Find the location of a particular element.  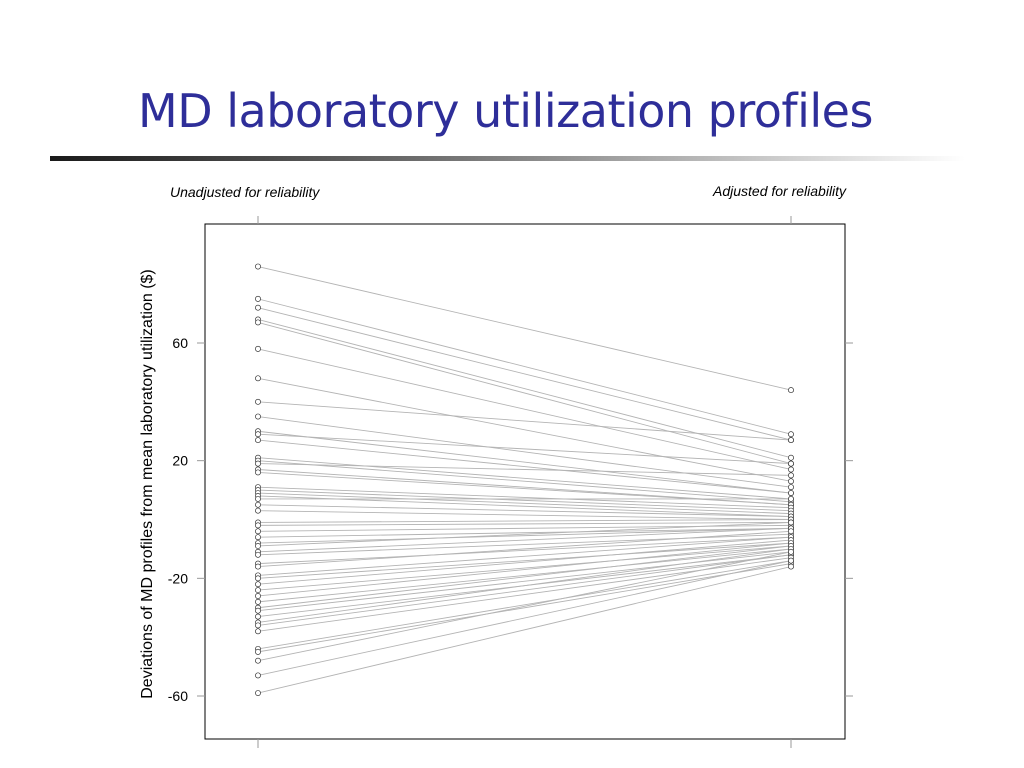

right-group-label: Adjusted for reliability is located at coordinates (780, 191).